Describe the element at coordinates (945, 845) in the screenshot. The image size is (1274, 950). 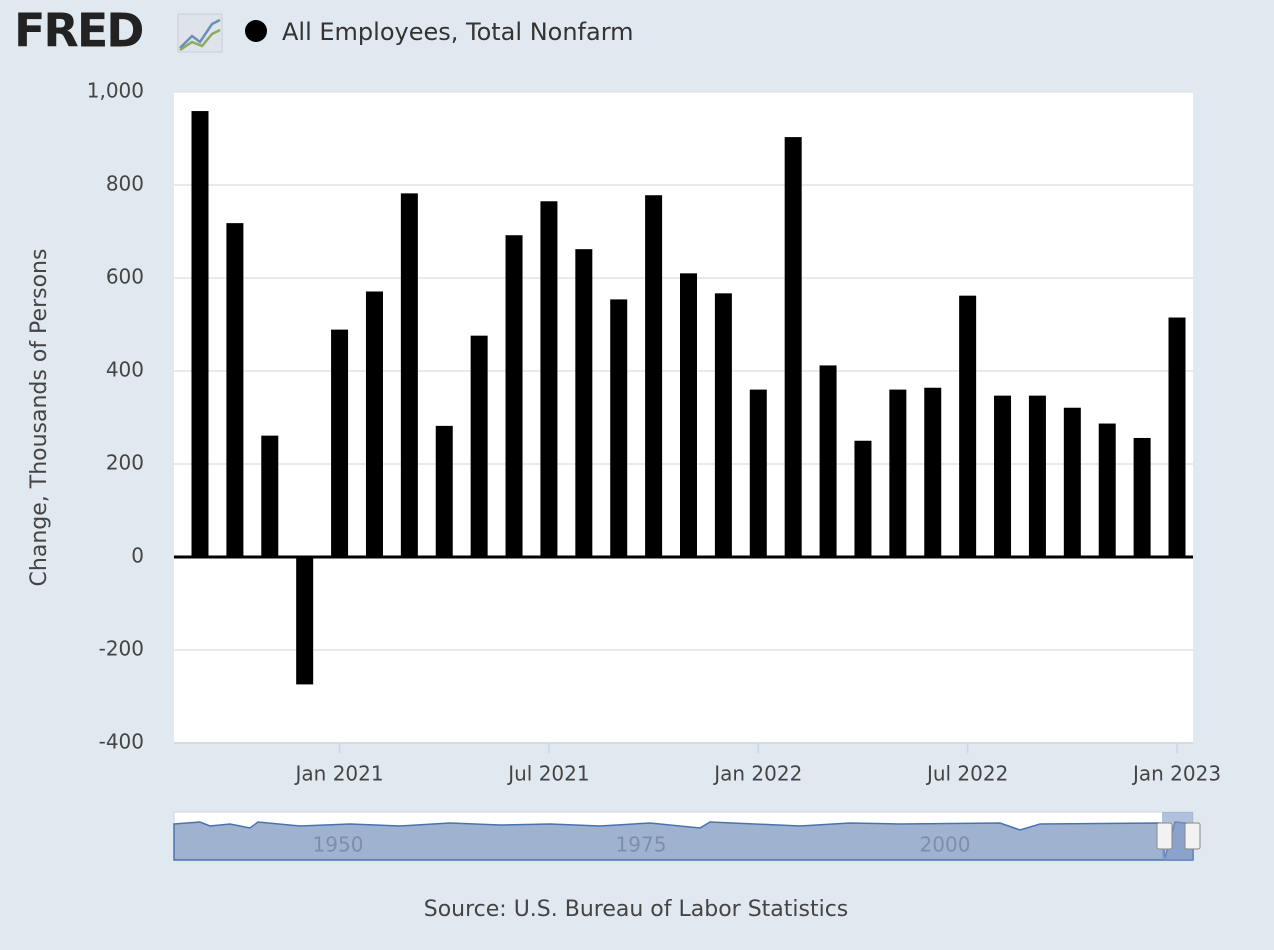
I see `navigator-label: 2000` at that location.